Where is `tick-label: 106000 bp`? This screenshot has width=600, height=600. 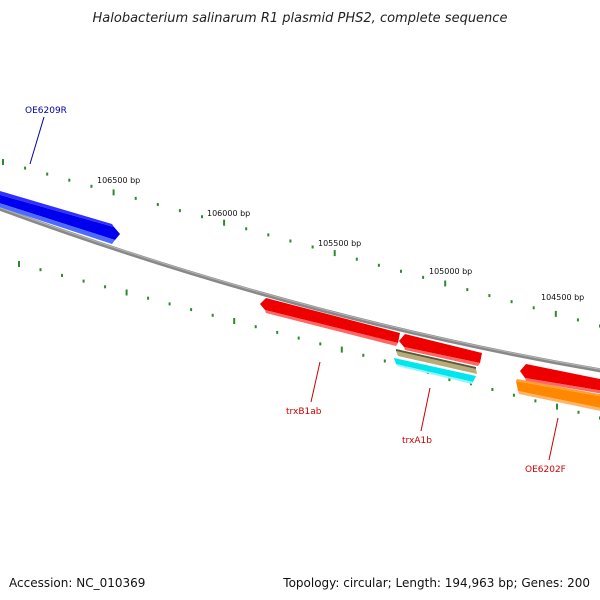
tick-label: 106000 bp is located at coordinates (228, 213).